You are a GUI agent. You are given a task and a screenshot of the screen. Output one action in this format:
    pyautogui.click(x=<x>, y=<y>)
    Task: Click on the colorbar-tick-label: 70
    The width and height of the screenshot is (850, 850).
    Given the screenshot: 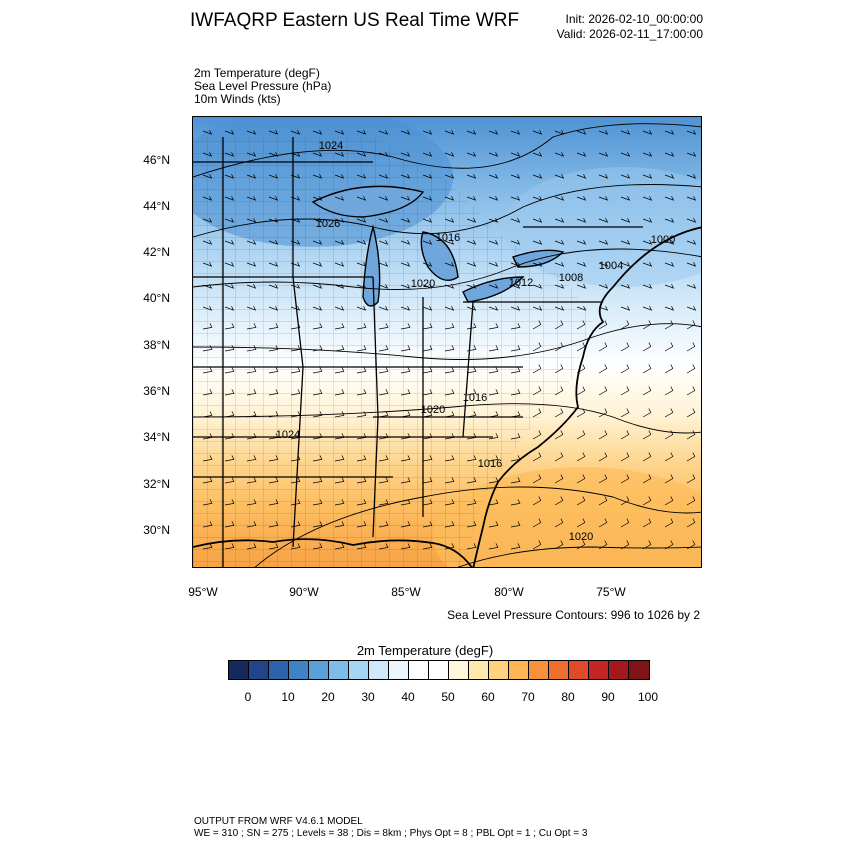 What is the action you would take?
    pyautogui.click(x=528, y=697)
    